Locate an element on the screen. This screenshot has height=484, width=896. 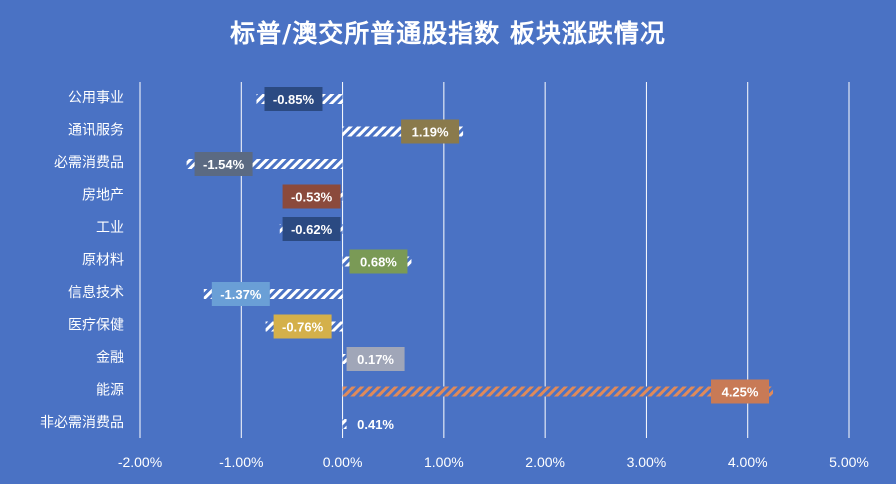
data-label: -0.62% is located at coordinates (312, 229).